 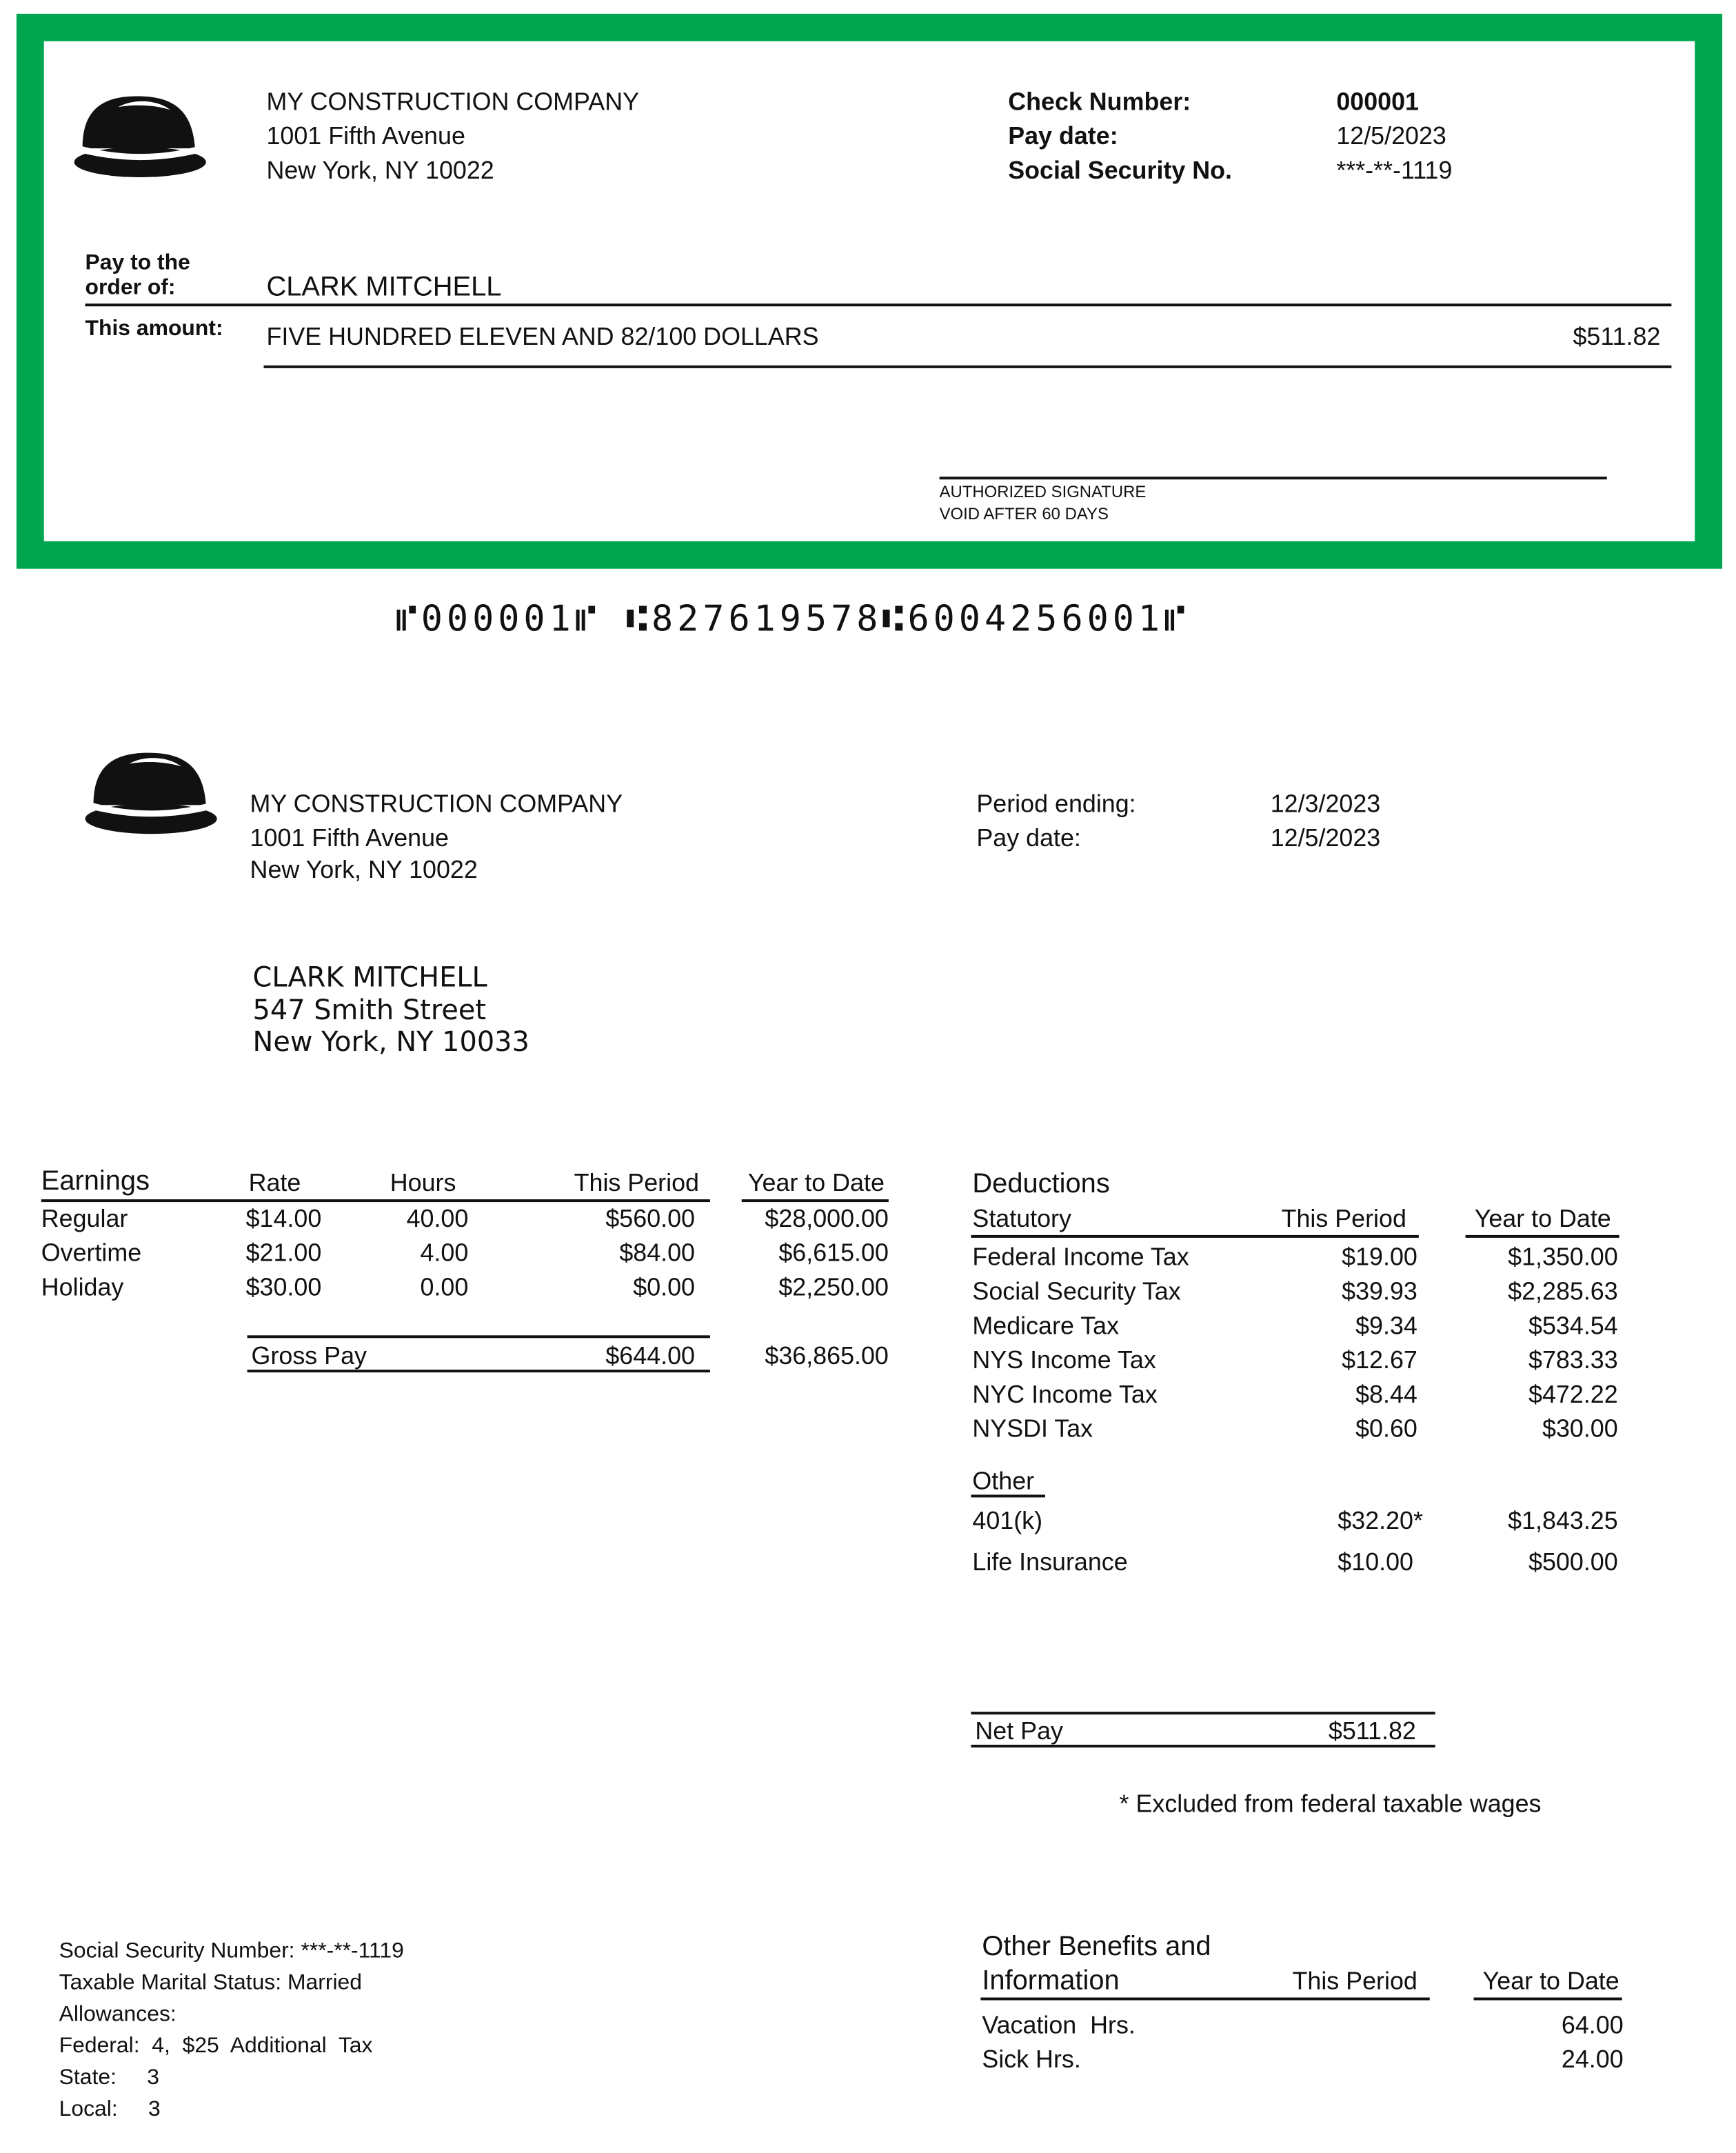 What do you see at coordinates (380, 170) in the screenshot?
I see `company-address2: New York, NY 10022` at bounding box center [380, 170].